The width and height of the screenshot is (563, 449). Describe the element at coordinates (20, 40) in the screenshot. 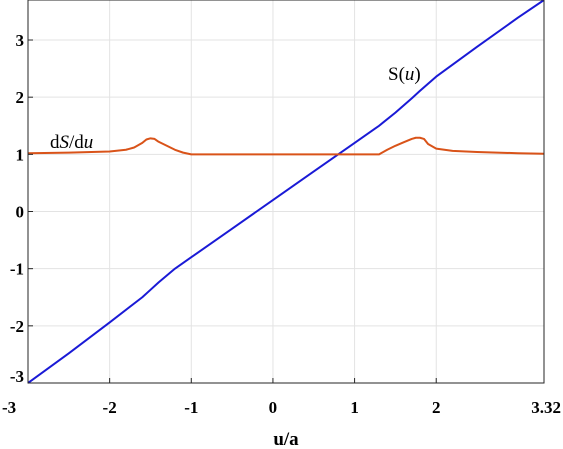

I see `y-tick-label: 3` at that location.